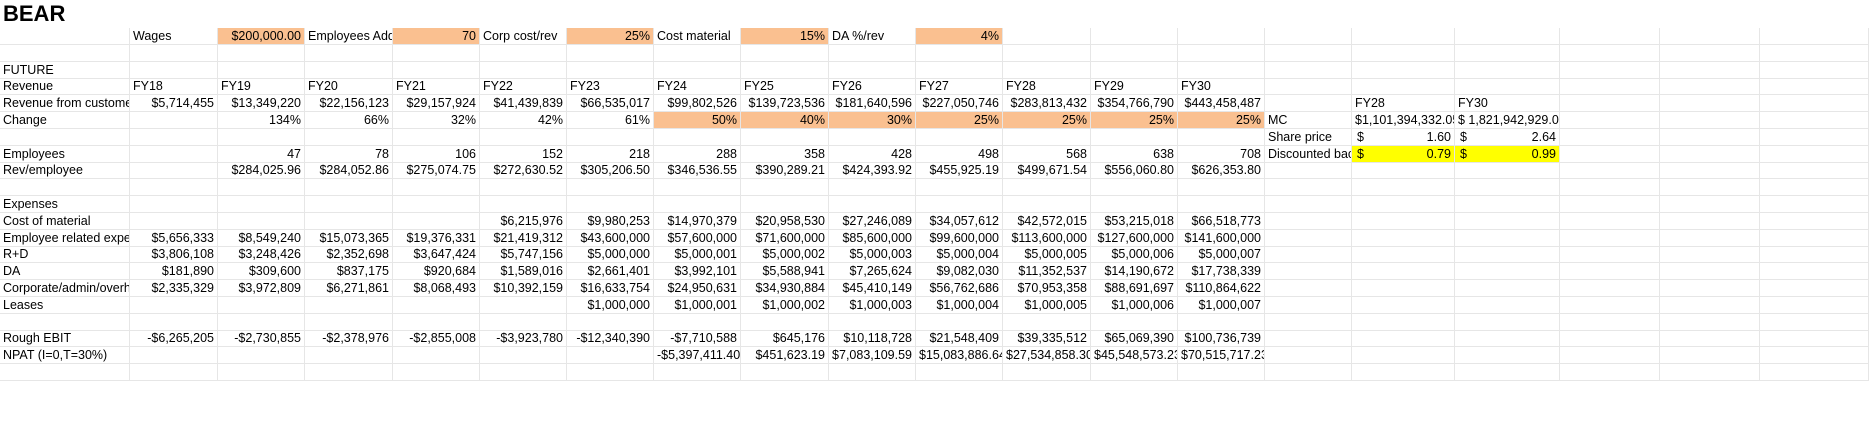 This screenshot has width=1869, height=434. What do you see at coordinates (436, 288) in the screenshot?
I see `value-cell: $8,068,493` at bounding box center [436, 288].